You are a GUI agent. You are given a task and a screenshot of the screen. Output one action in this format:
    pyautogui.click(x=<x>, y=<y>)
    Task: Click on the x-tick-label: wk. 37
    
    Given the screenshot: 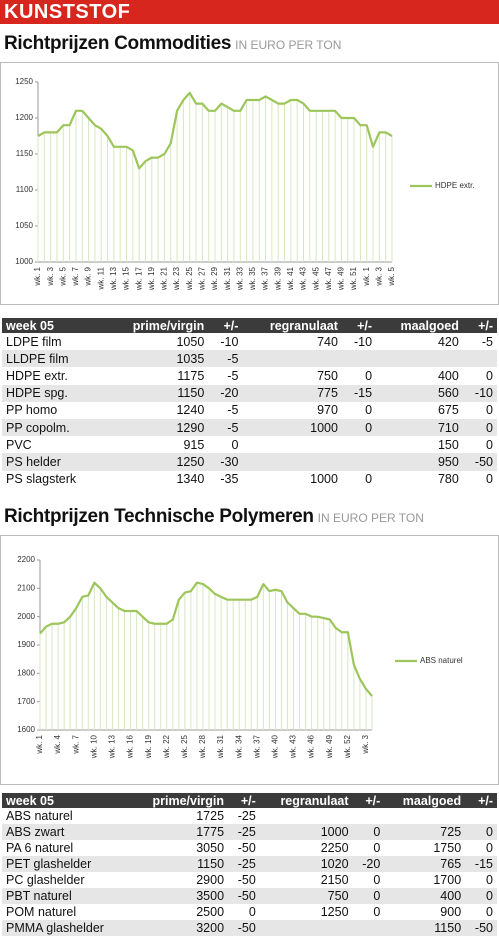 What is the action you would take?
    pyautogui.click(x=256, y=746)
    